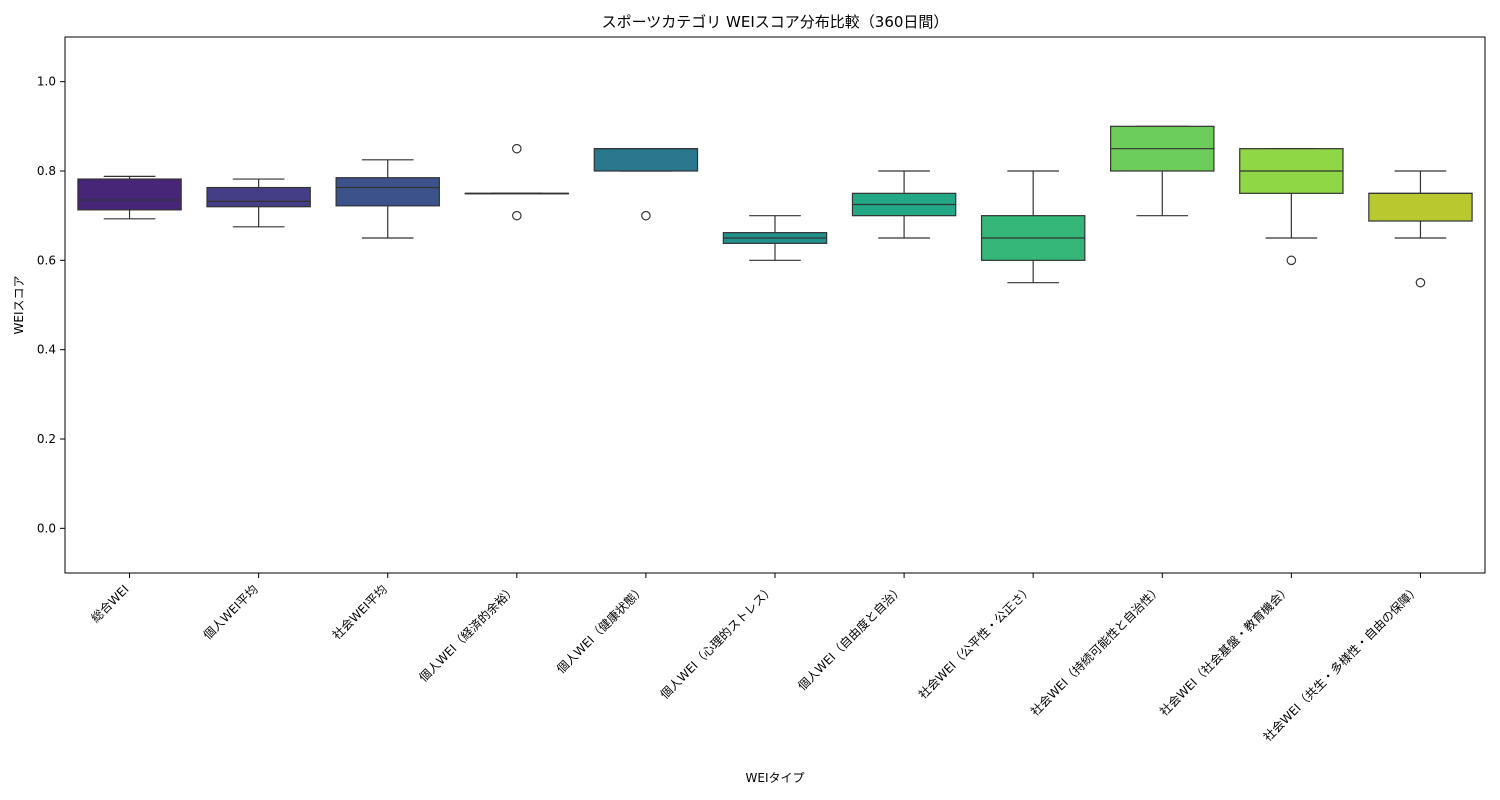 The image size is (1500, 800). I want to click on x-tick-label: 総合WEI, so click(110, 604).